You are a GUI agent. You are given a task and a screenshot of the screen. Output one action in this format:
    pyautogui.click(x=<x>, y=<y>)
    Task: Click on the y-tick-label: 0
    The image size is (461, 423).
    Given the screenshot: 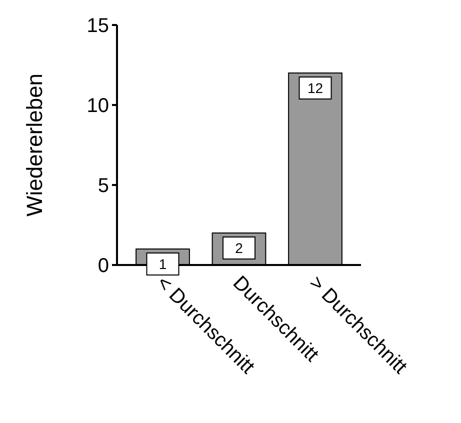 What is the action you would take?
    pyautogui.click(x=103, y=266)
    